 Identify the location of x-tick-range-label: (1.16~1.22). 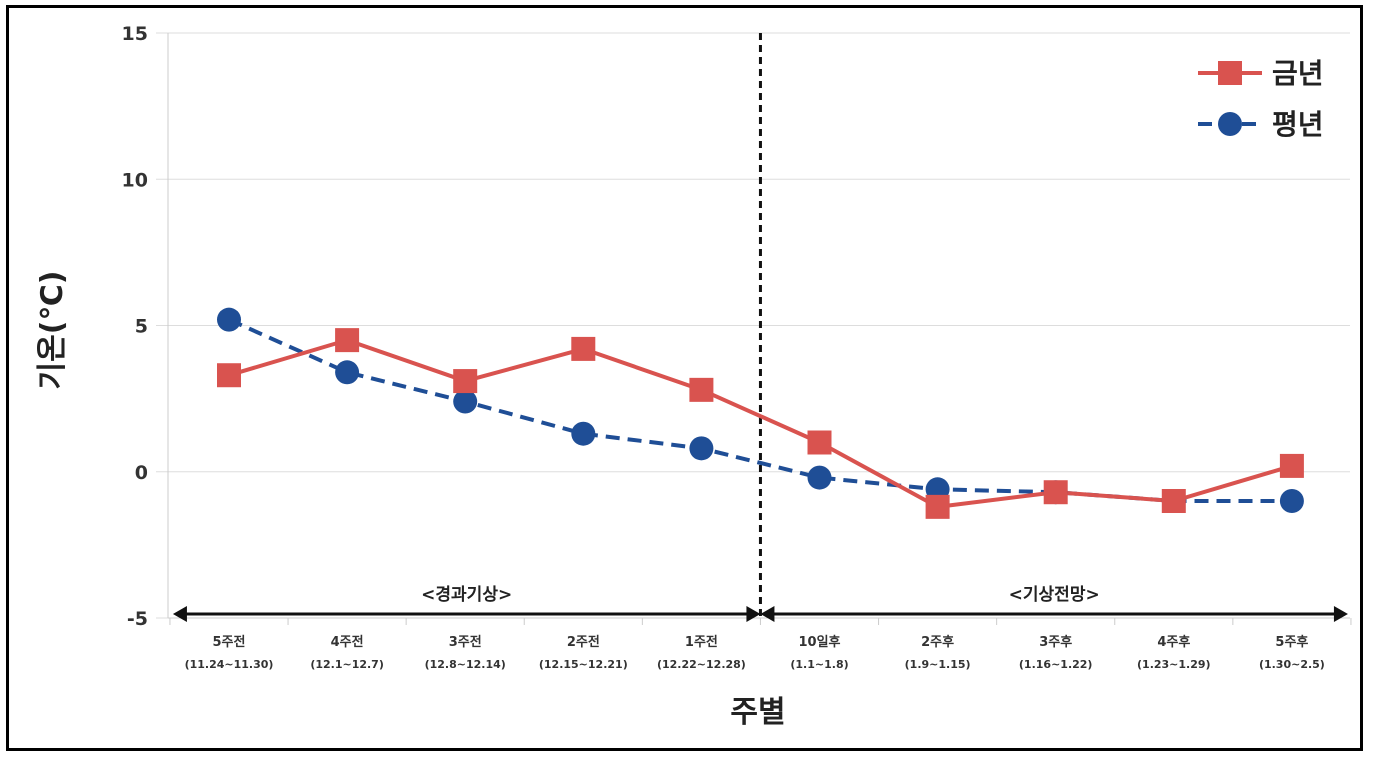
(1056, 664).